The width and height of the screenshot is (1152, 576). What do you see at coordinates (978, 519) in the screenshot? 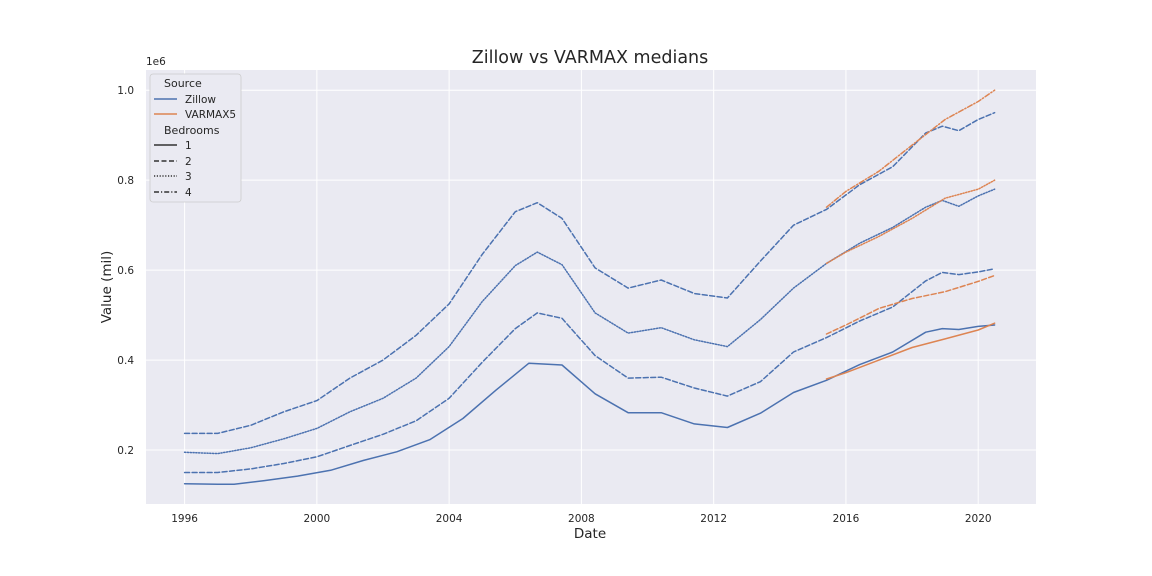
I see `x-tick-label: 2020` at bounding box center [978, 519].